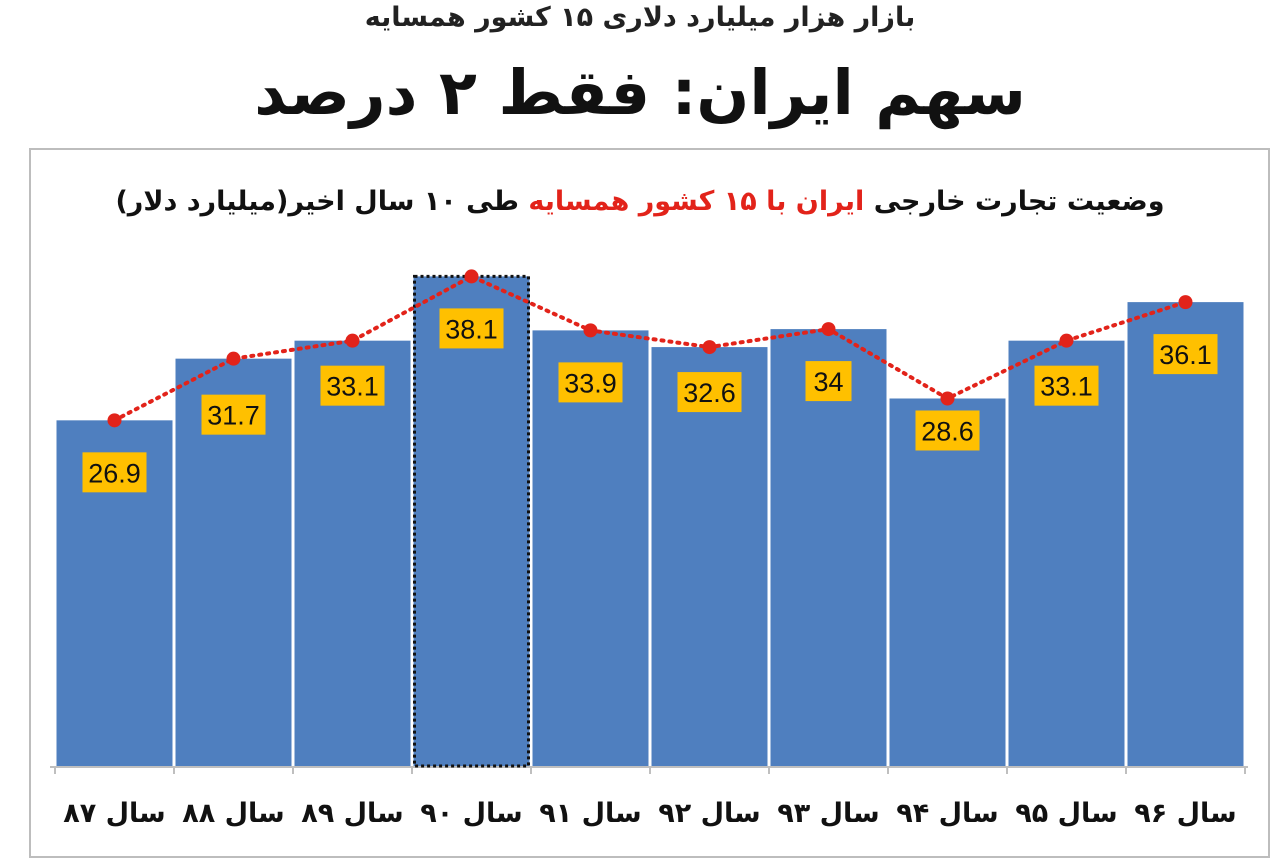 The image size is (1280, 868). I want to click on chart-title-after: طی ۱۰ سال اخیر(میلیارد دلار), so click(317, 201).